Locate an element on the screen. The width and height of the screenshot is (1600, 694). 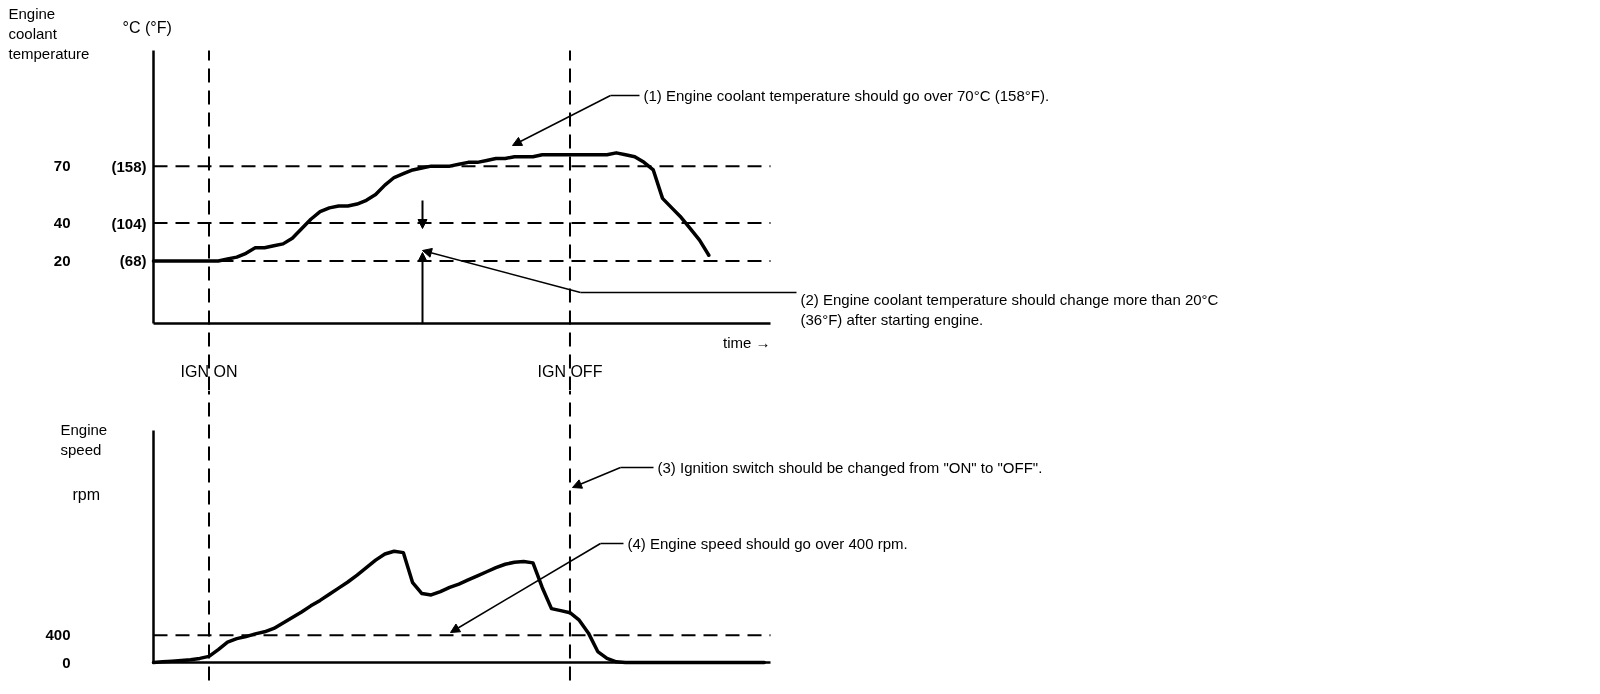
x-tick-label: IGN OFF is located at coordinates (570, 371).